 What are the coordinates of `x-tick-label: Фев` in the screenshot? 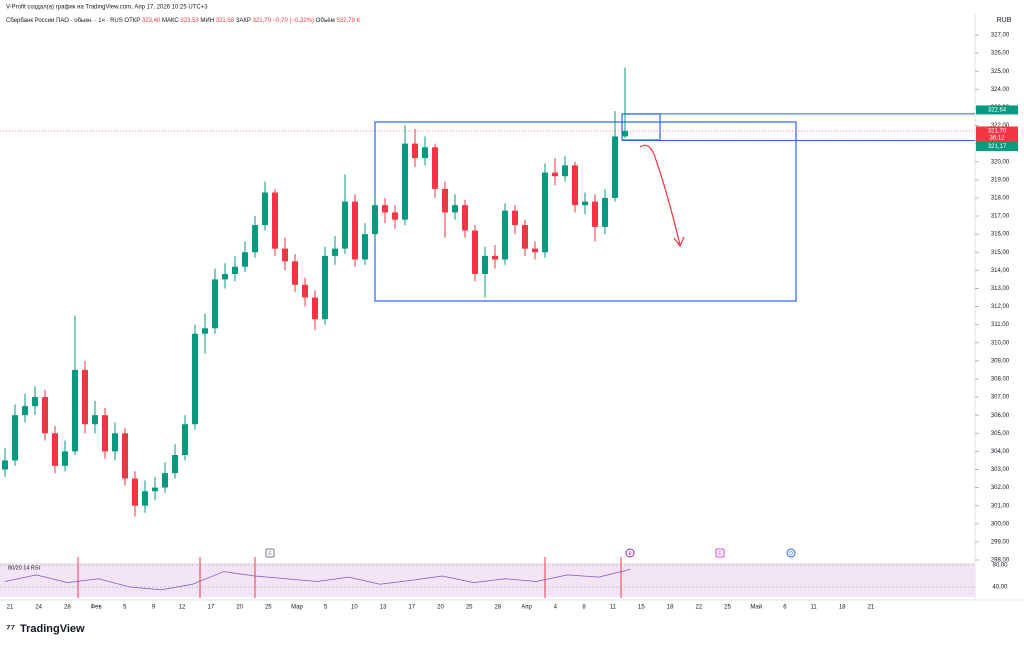 It's located at (96, 608).